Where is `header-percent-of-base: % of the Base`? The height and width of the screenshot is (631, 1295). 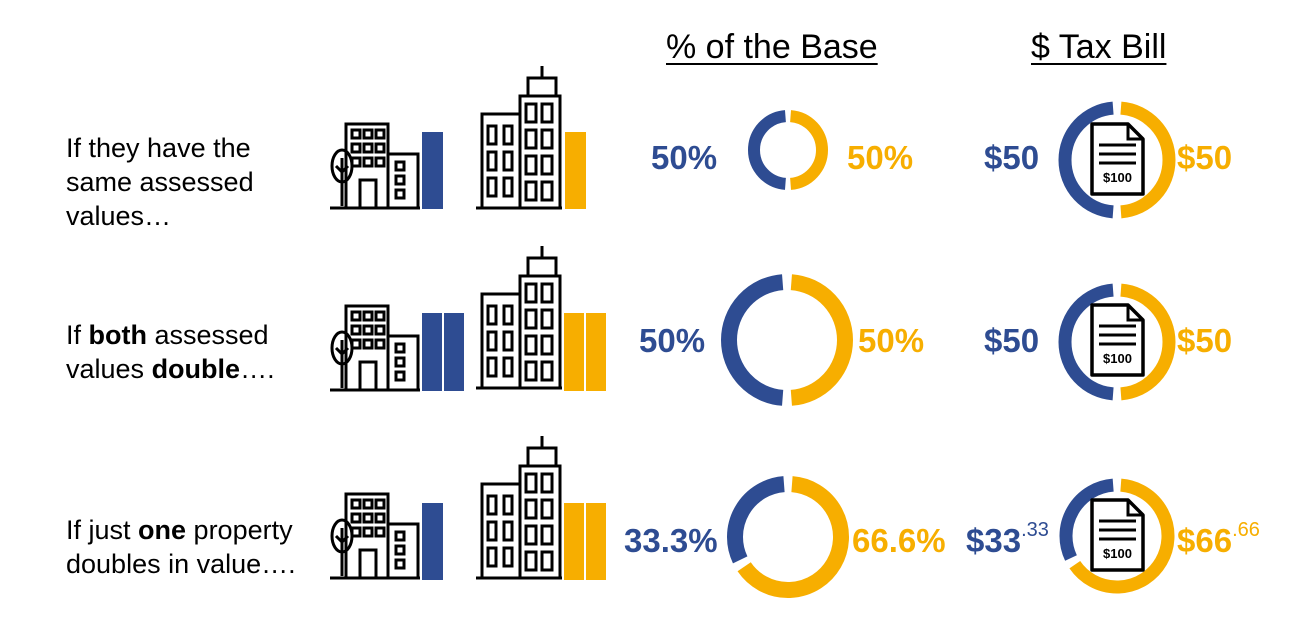
header-percent-of-base: % of the Base is located at coordinates (772, 47).